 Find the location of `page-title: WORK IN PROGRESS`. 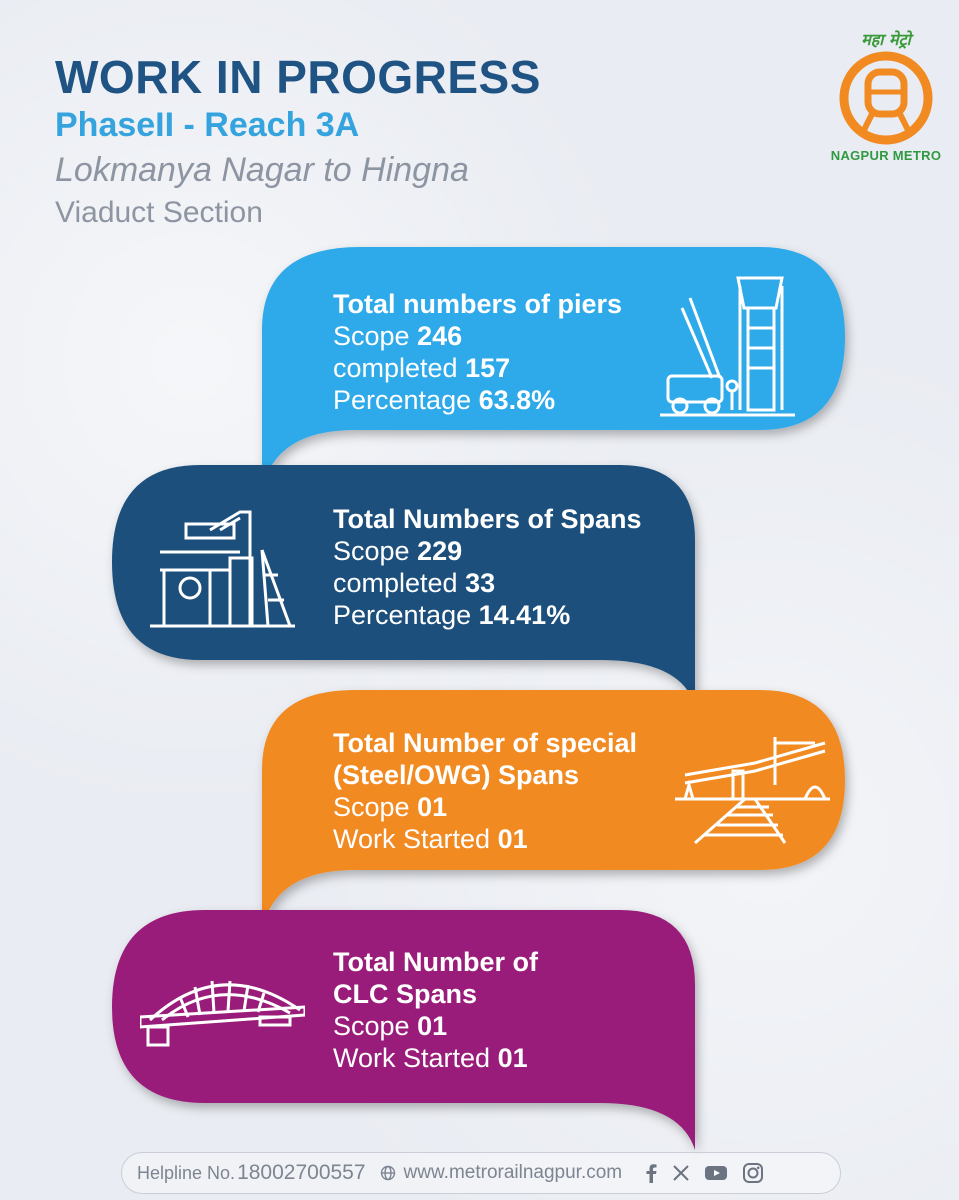

page-title: WORK IN PROGRESS is located at coordinates (298, 77).